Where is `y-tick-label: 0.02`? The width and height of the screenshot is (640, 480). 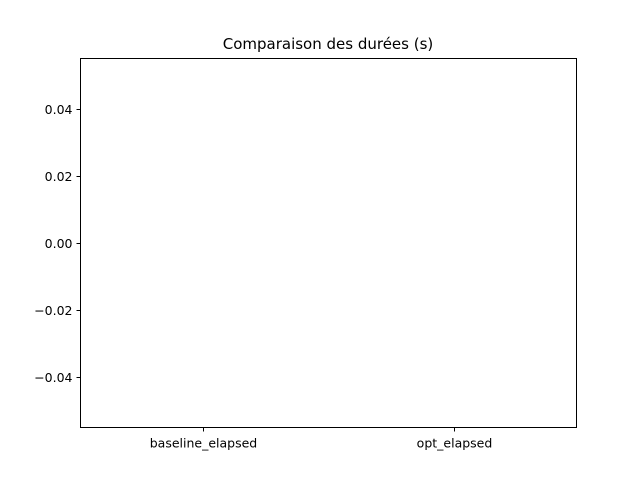
y-tick-label: 0.02 is located at coordinates (59, 176).